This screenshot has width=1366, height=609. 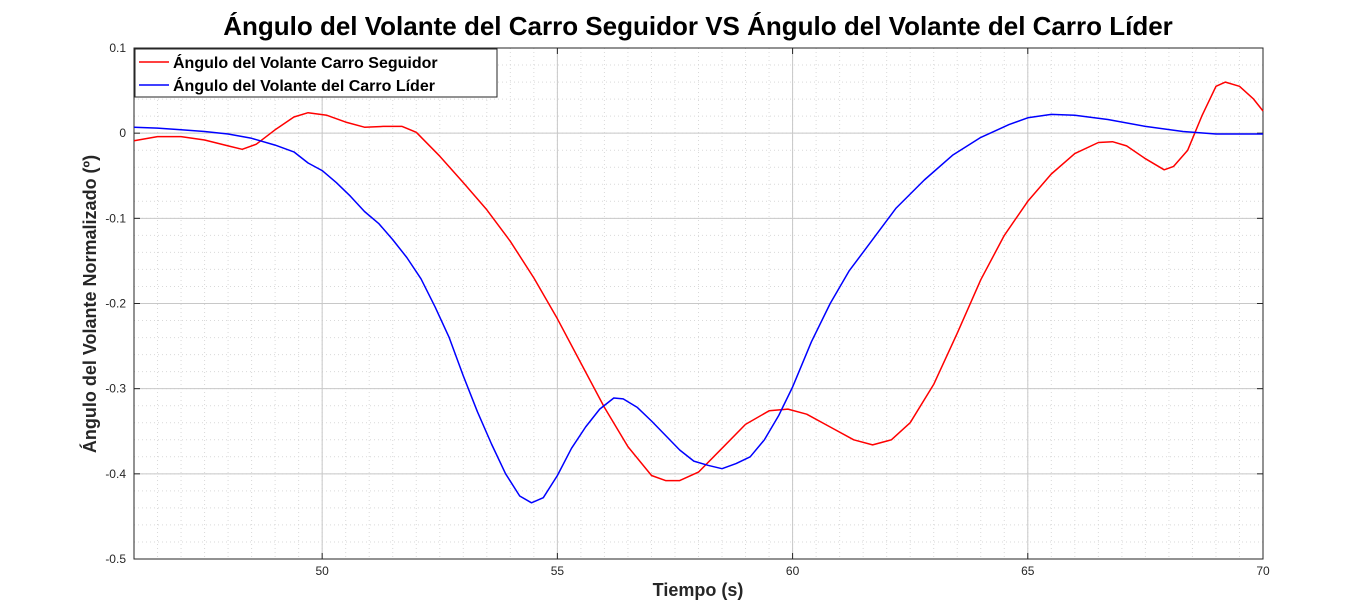 I want to click on y-tick-label: -0.5, so click(x=115, y=559).